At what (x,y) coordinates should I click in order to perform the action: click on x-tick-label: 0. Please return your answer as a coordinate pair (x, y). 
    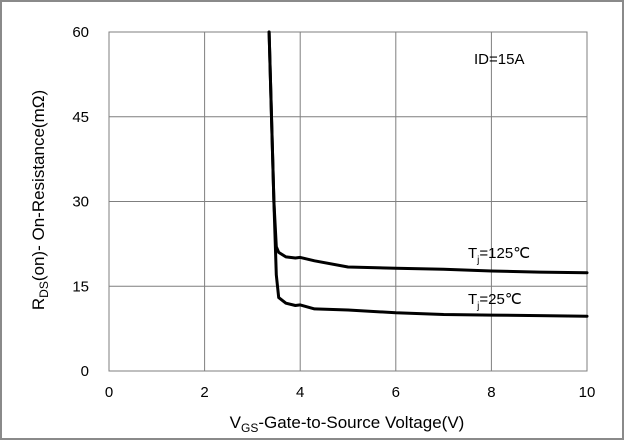
    Looking at the image, I should click on (109, 392).